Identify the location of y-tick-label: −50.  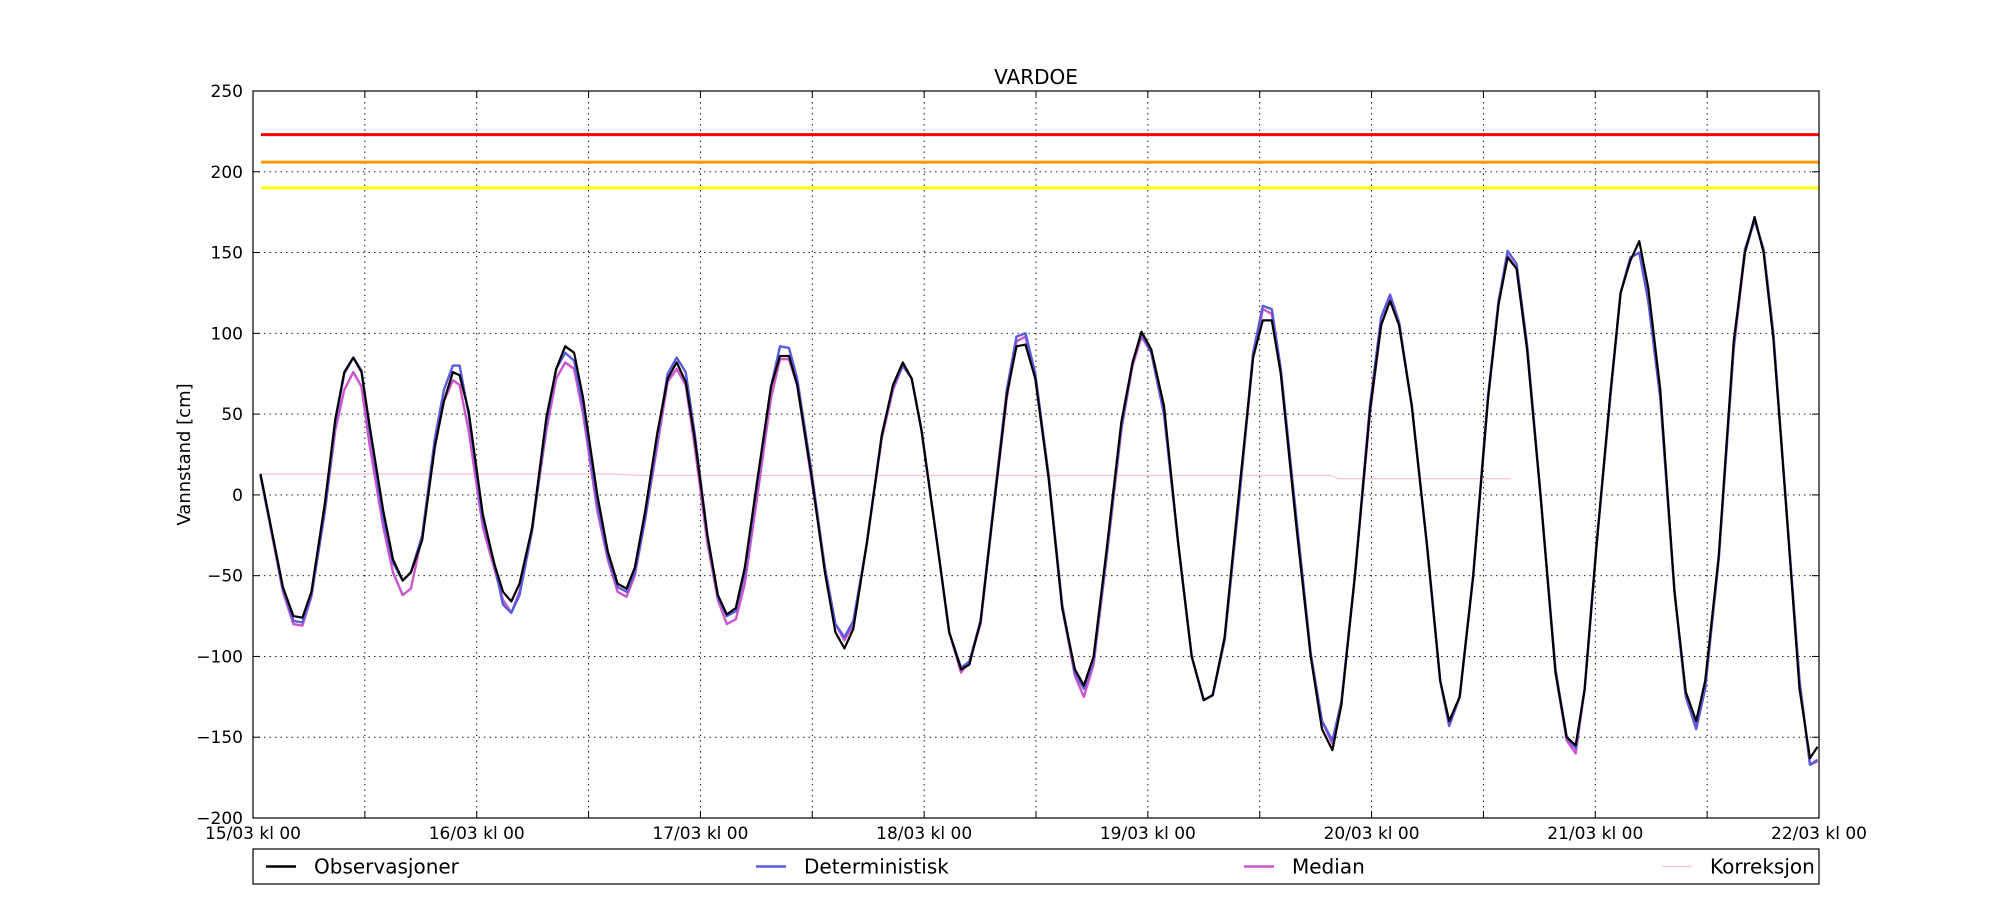
(225, 577).